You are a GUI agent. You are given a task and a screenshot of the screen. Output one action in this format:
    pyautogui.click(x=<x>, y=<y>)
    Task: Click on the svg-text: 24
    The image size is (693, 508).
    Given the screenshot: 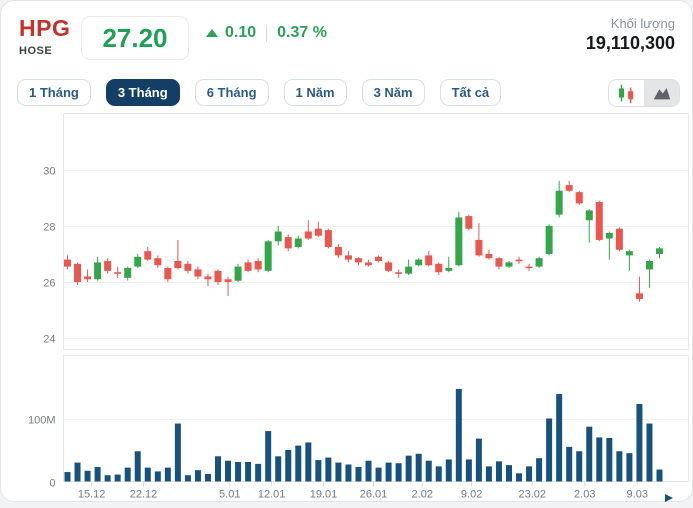 What is the action you would take?
    pyautogui.click(x=49, y=340)
    